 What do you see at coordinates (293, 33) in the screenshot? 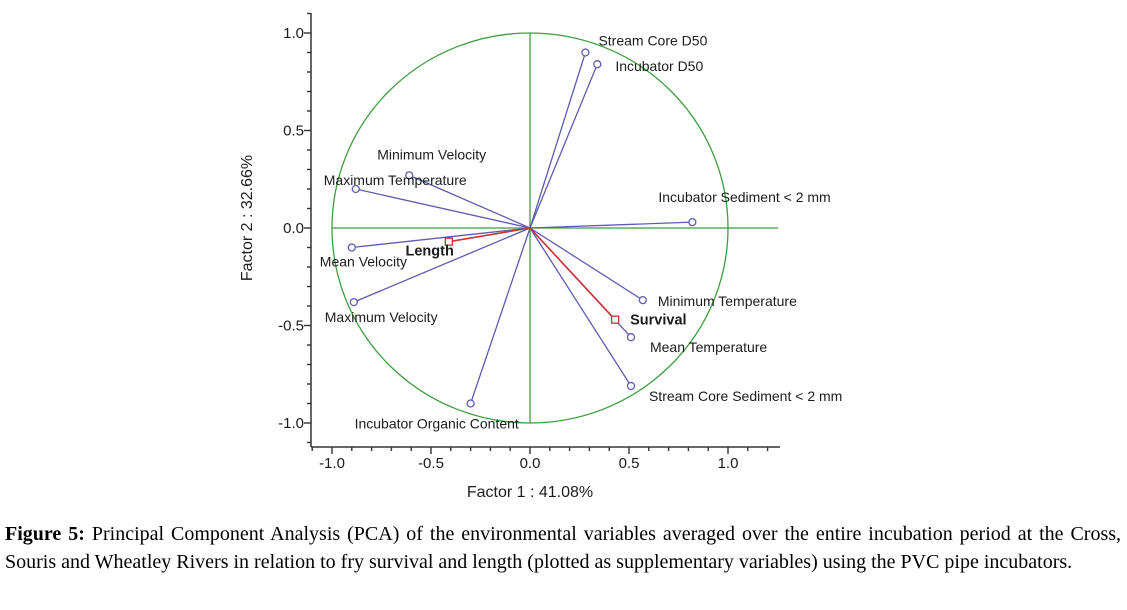
I see `y-tick-label: 1.0` at bounding box center [293, 33].